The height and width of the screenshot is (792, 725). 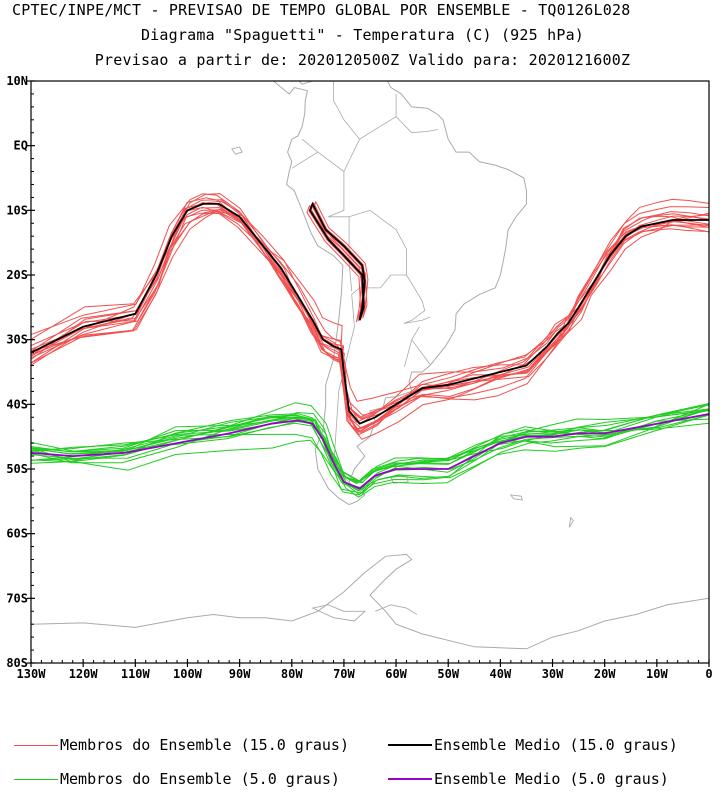 I want to click on antarctica-coastline, so click(x=370, y=601).